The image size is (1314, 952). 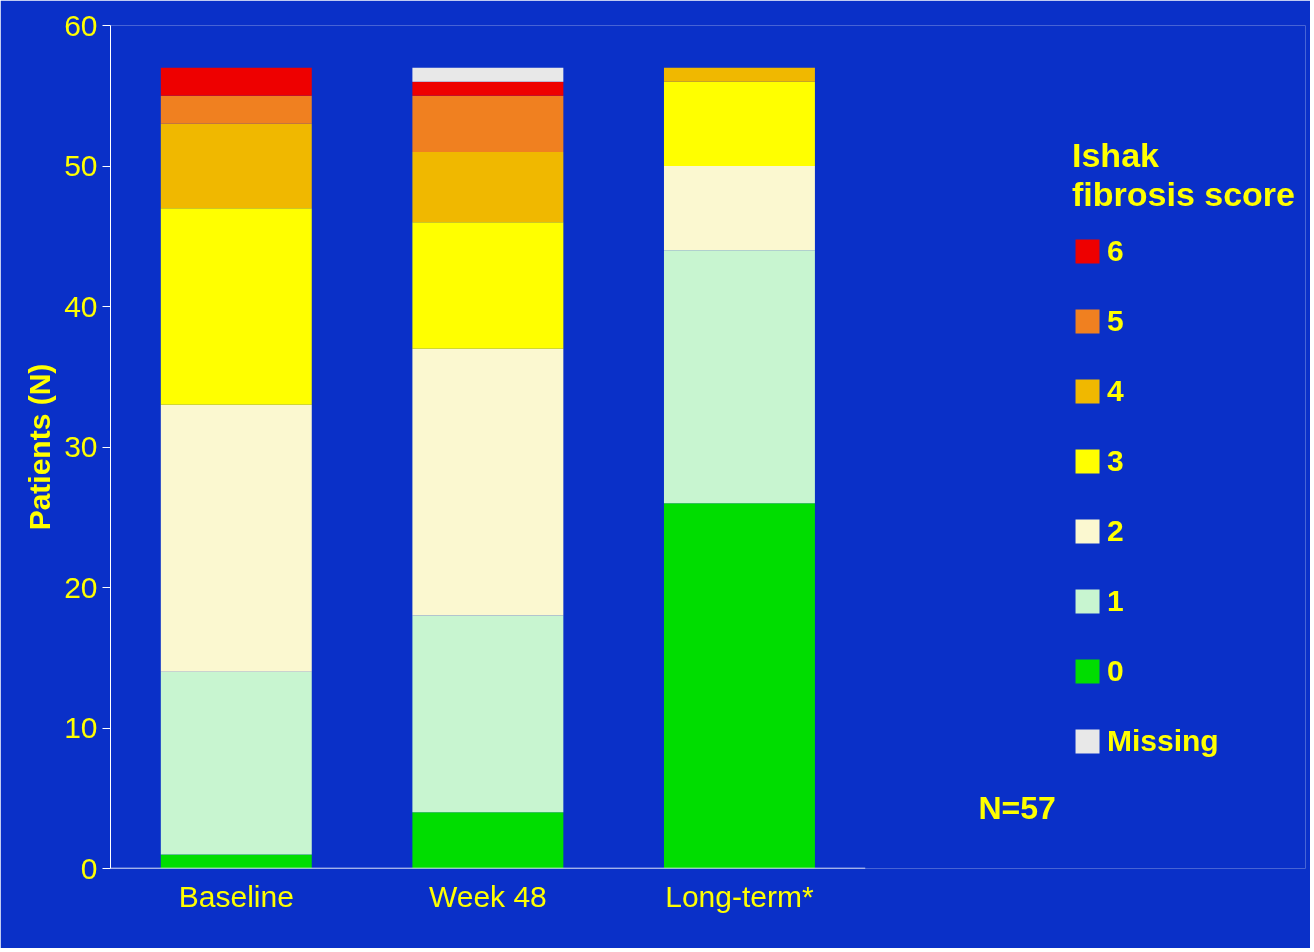 I want to click on y-tick-label: 0, so click(x=89, y=868).